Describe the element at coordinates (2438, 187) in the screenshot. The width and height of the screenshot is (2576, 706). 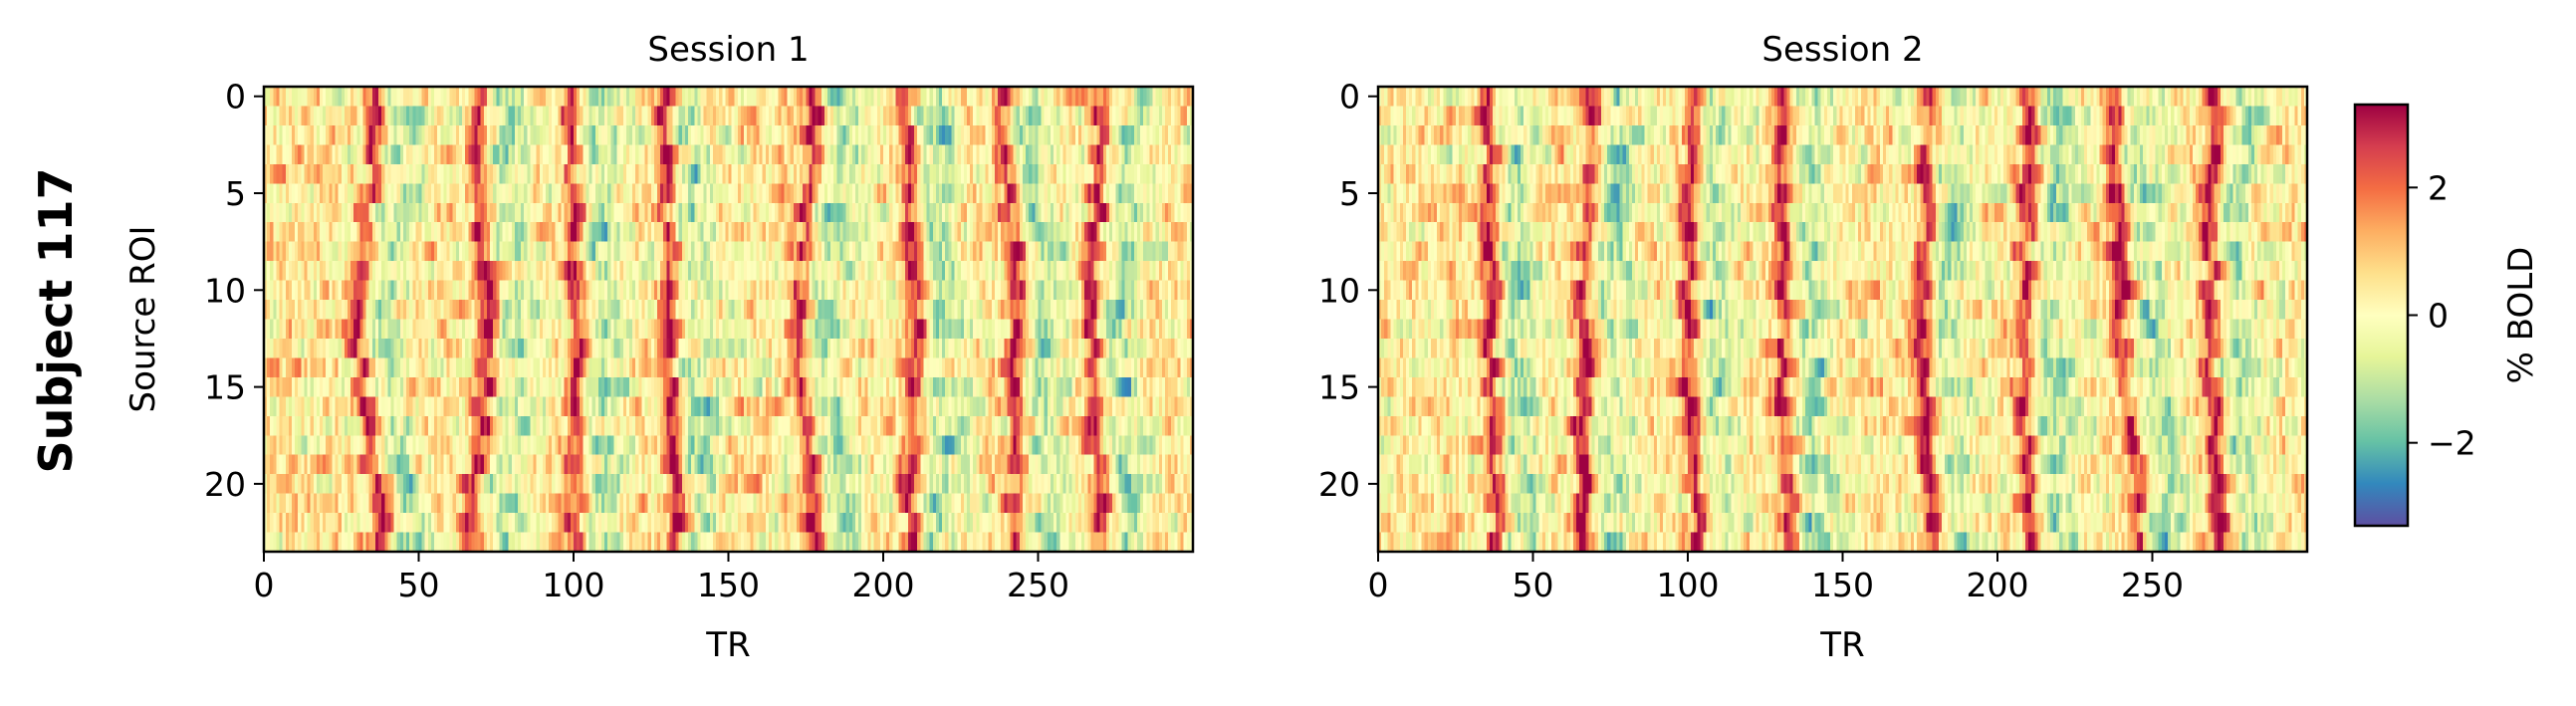
I see `colorbar-tick-label: 2` at that location.